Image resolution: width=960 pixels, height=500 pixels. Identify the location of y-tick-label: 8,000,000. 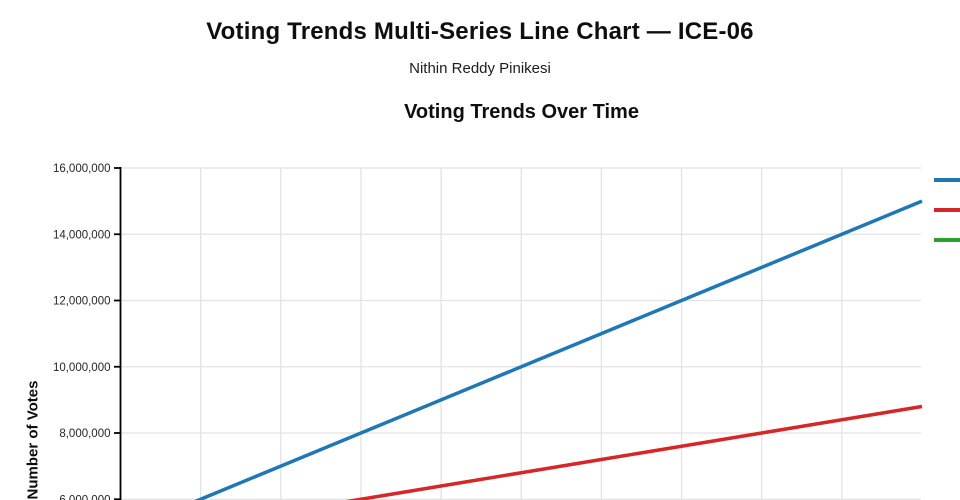
(84, 434).